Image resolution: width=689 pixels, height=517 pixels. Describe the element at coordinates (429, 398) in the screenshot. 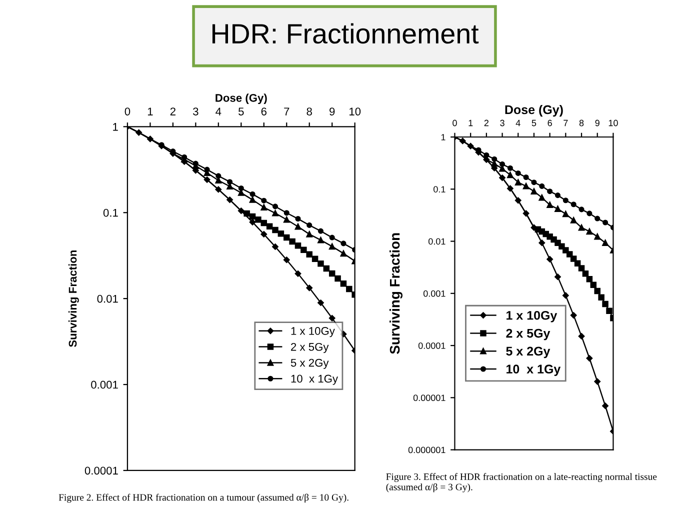

I see `y-tick-label: 0.00001` at that location.